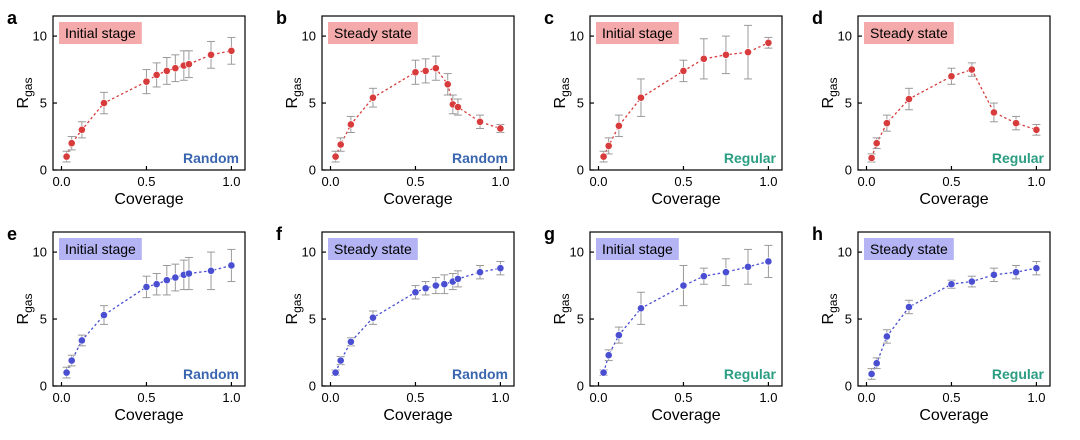 The image size is (1080, 440). What do you see at coordinates (560, 319) in the screenshot?
I see `y-axis-title-main: R` at bounding box center [560, 319].